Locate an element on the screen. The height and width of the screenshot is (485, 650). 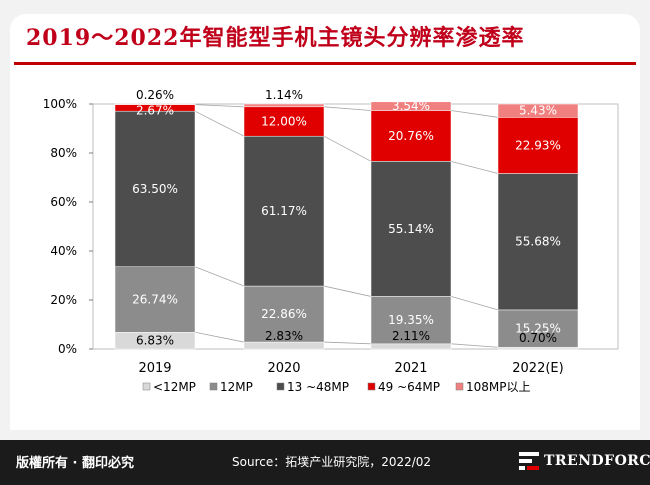
y-tick-label: 80% is located at coordinates (63, 153).